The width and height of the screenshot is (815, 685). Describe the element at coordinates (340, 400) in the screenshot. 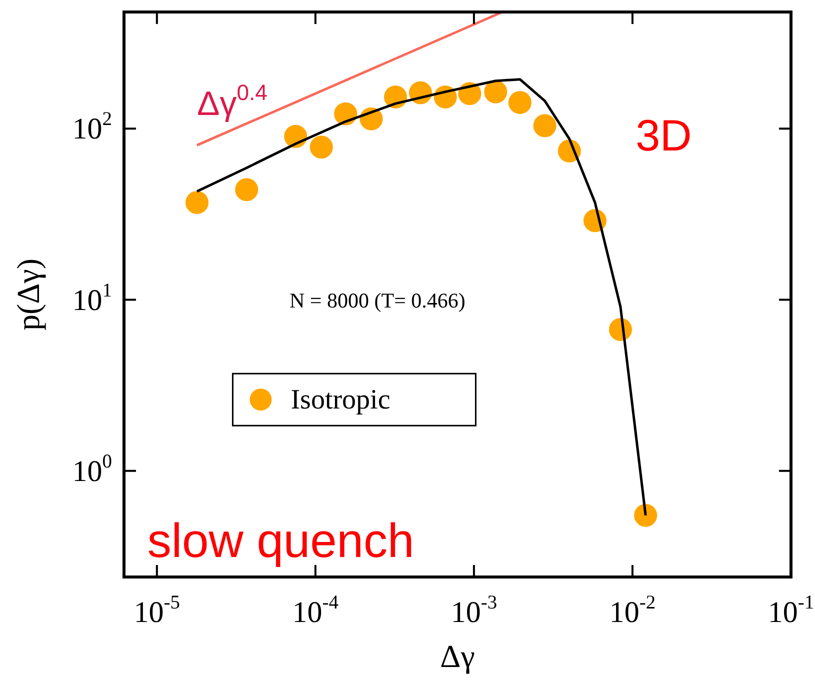

I see `legend-label: Isotropic` at that location.